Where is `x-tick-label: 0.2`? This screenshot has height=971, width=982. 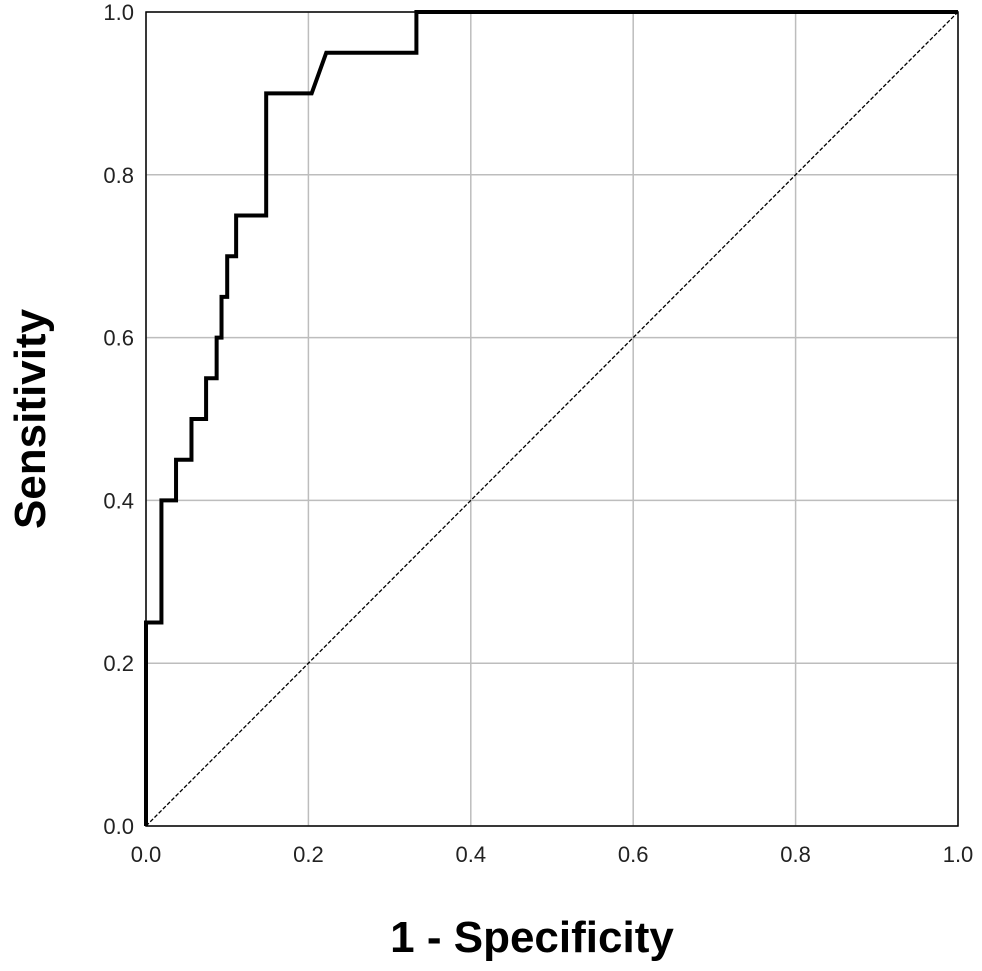 x-tick-label: 0.2 is located at coordinates (308, 854).